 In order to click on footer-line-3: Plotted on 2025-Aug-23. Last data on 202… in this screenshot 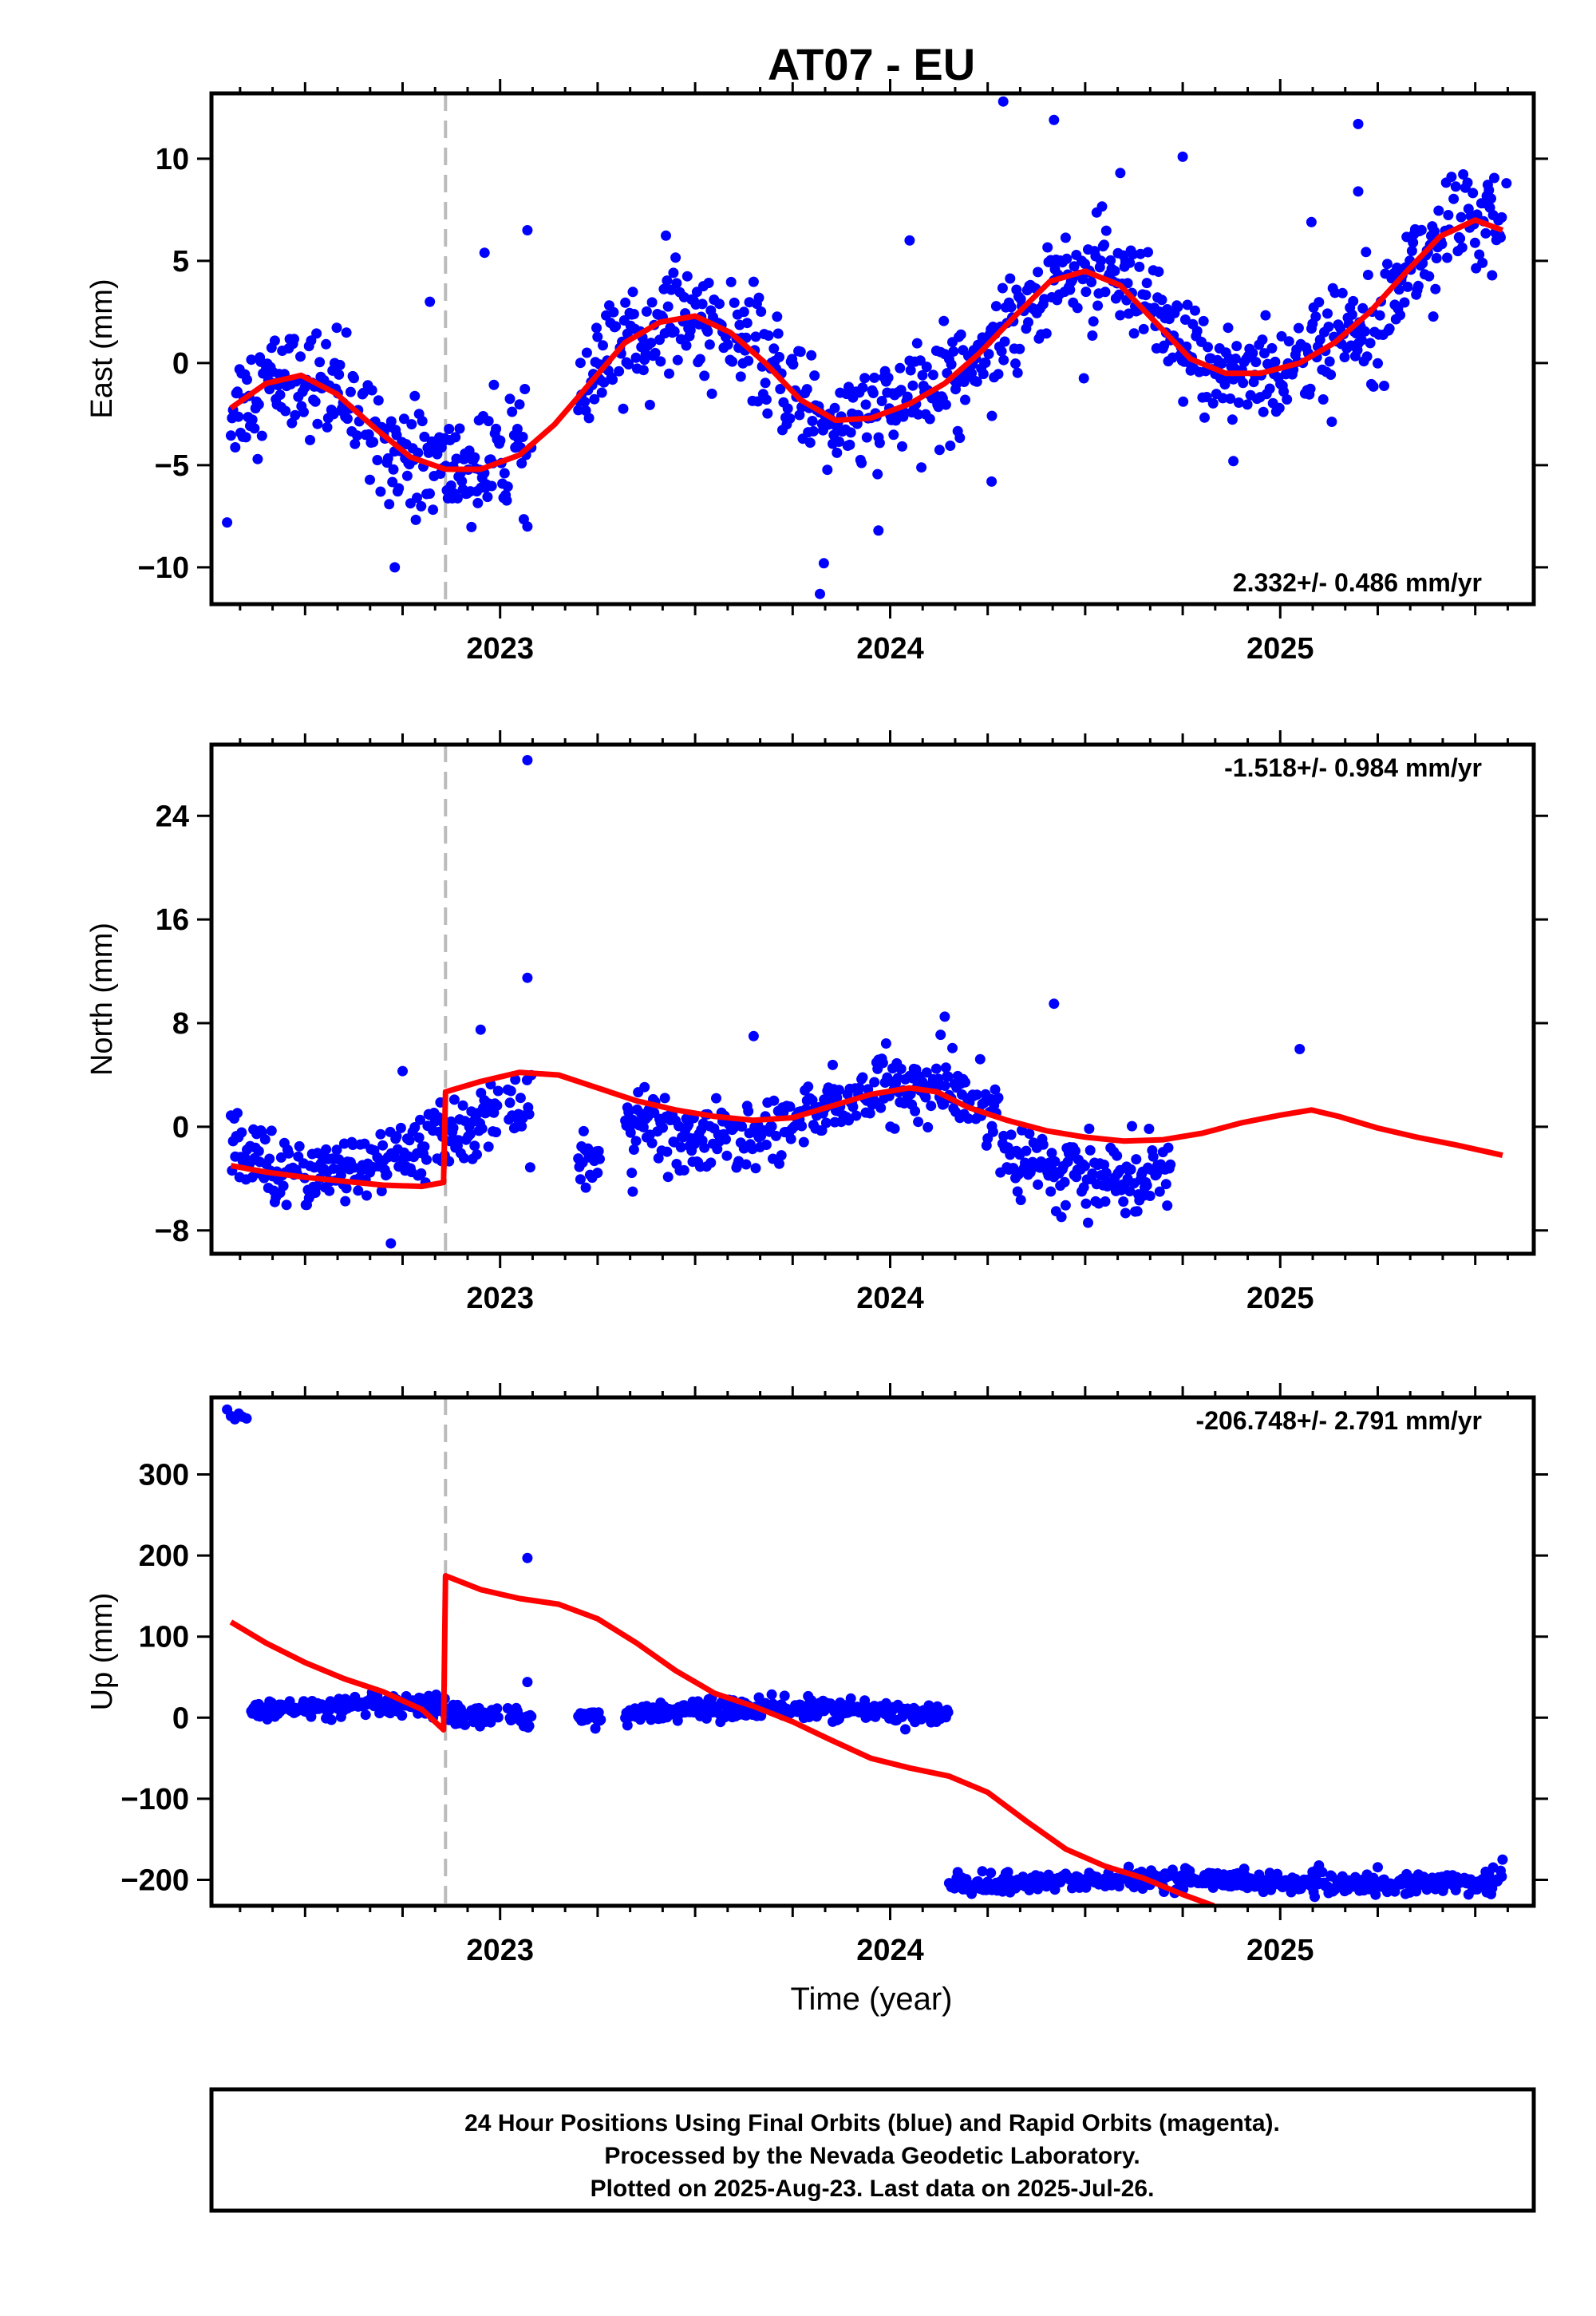, I will do `click(873, 2189)`.